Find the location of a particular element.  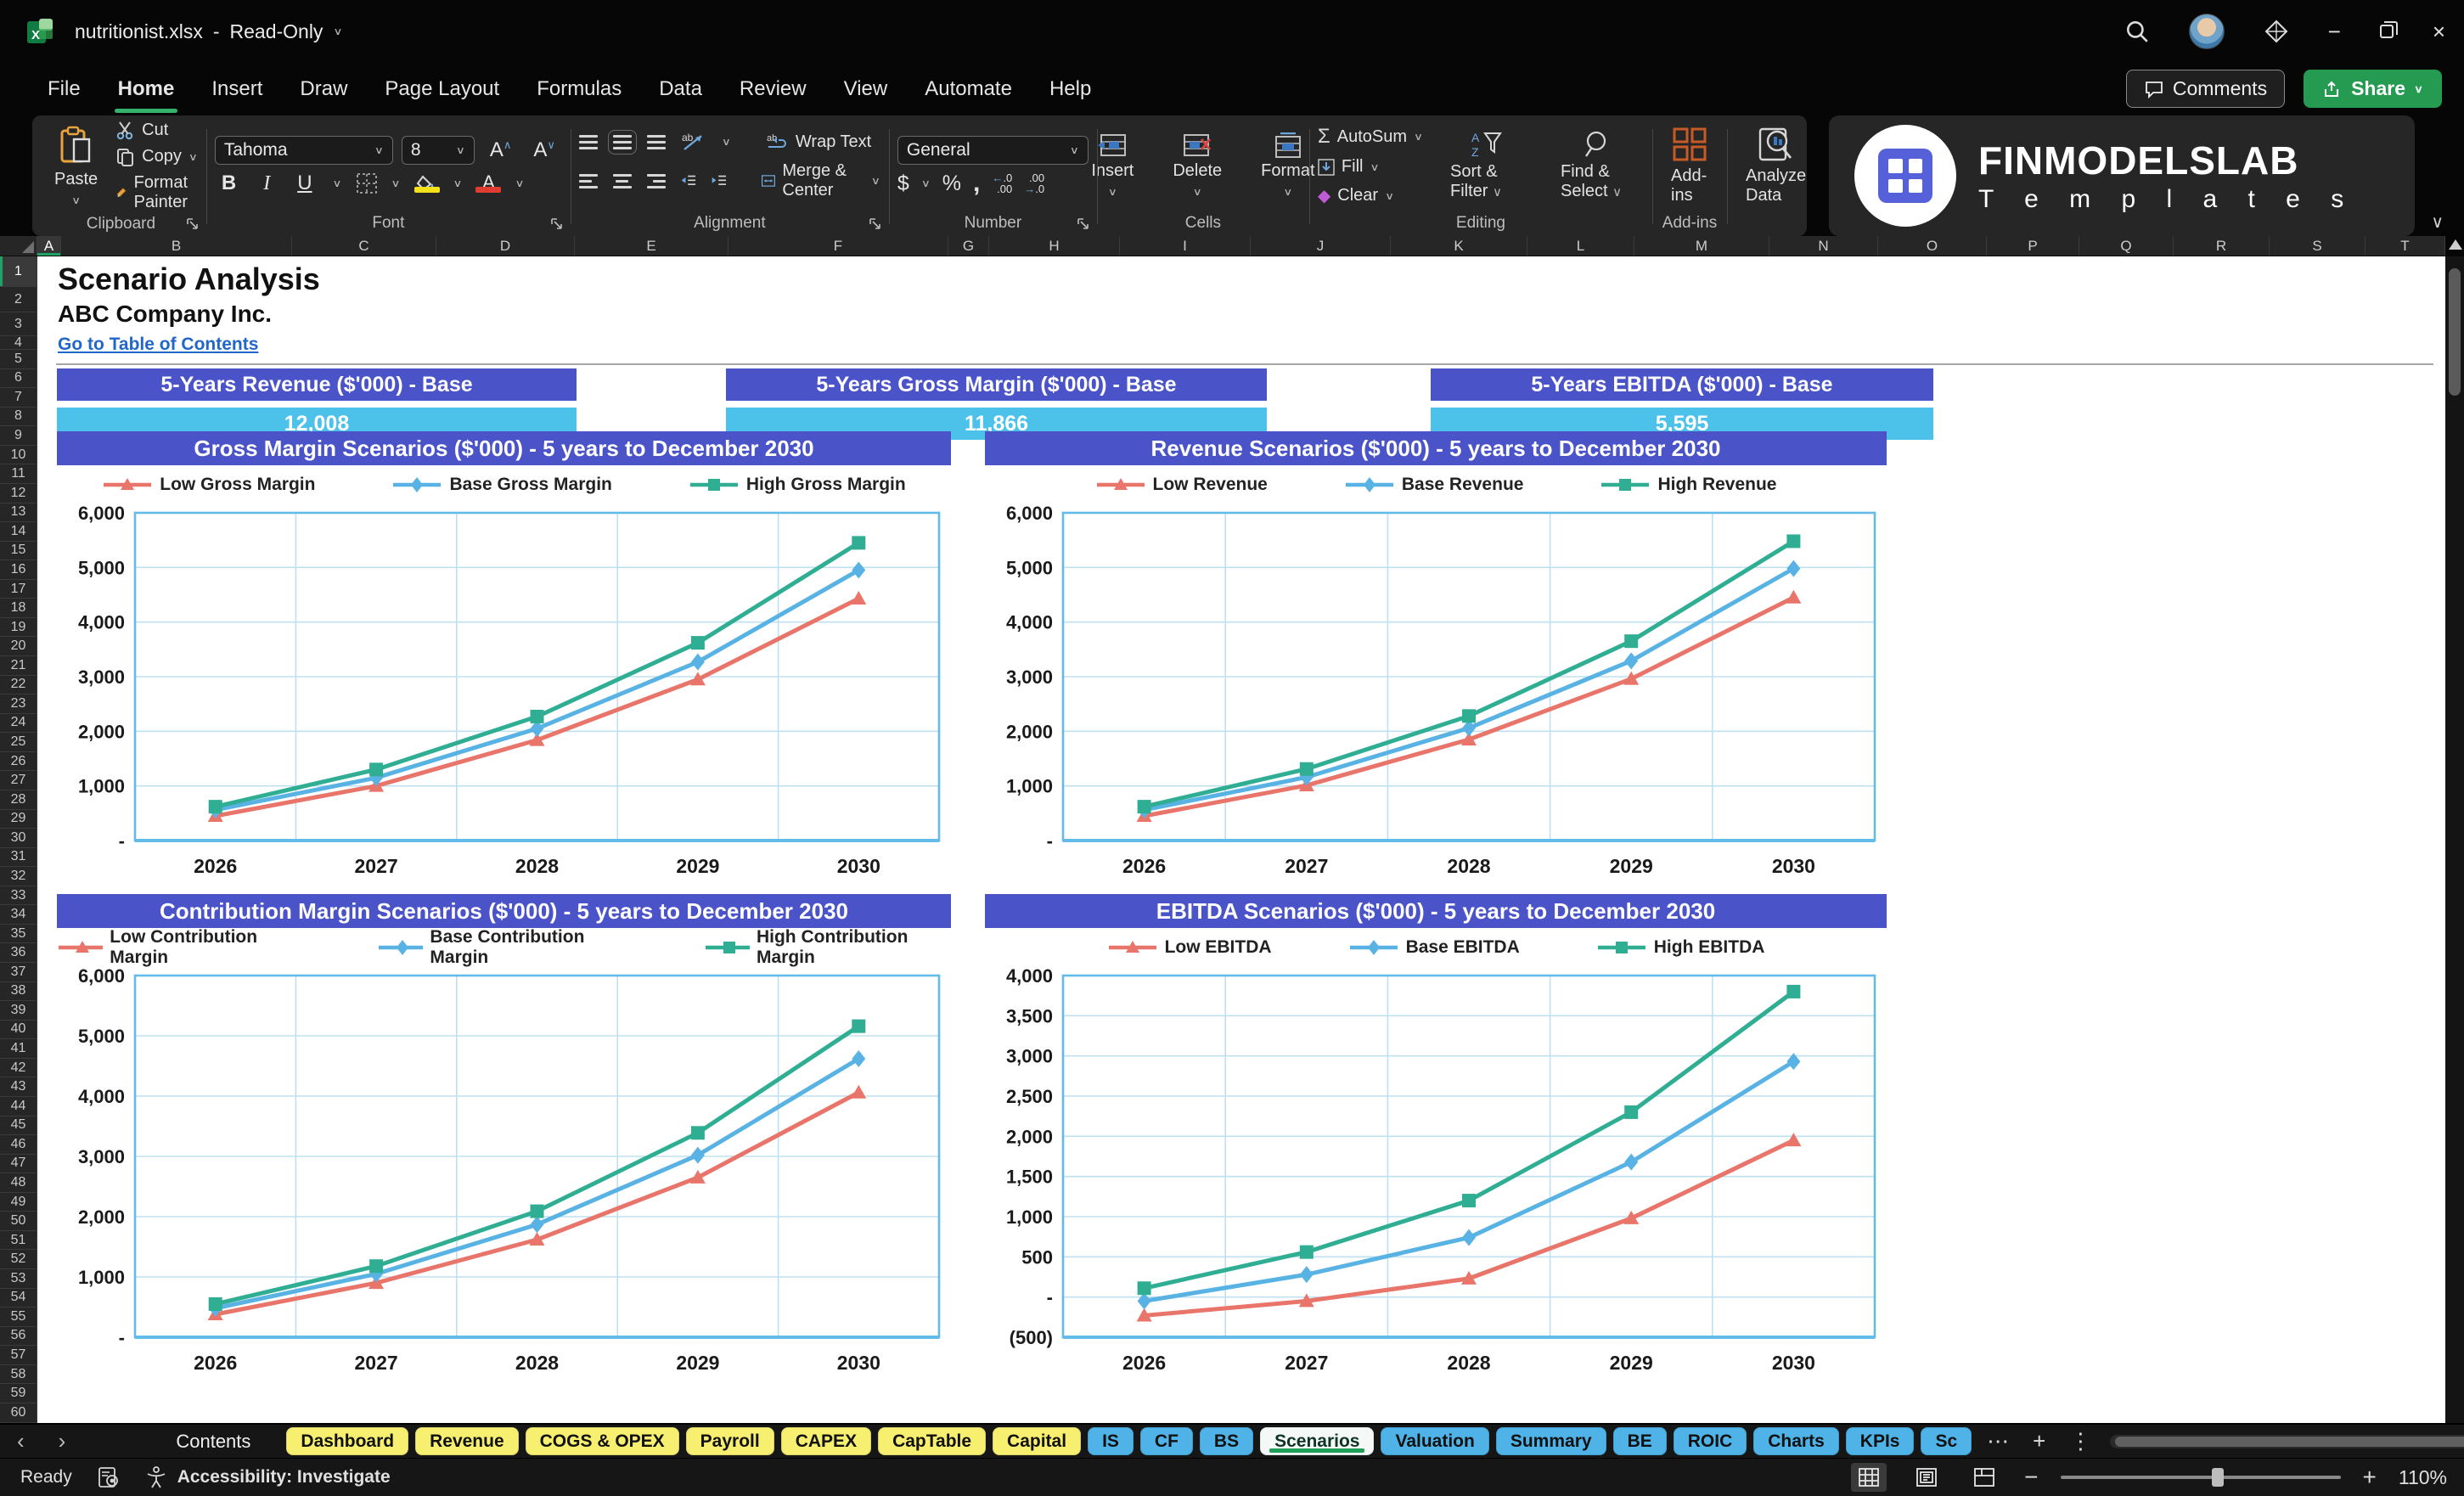

increase-indent-button is located at coordinates (719, 181).